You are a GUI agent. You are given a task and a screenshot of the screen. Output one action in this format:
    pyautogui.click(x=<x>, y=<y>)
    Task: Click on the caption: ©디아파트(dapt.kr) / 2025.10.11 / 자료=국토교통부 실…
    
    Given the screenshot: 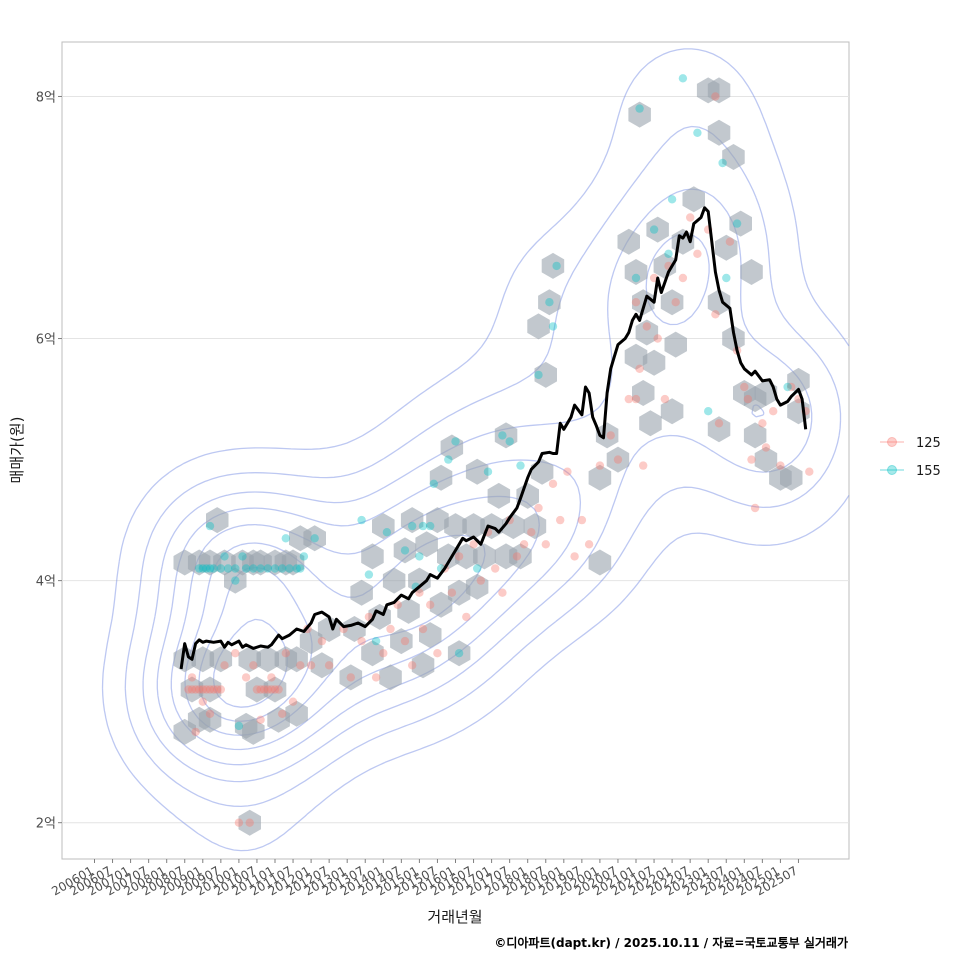 What is the action you would take?
    pyautogui.click(x=671, y=942)
    